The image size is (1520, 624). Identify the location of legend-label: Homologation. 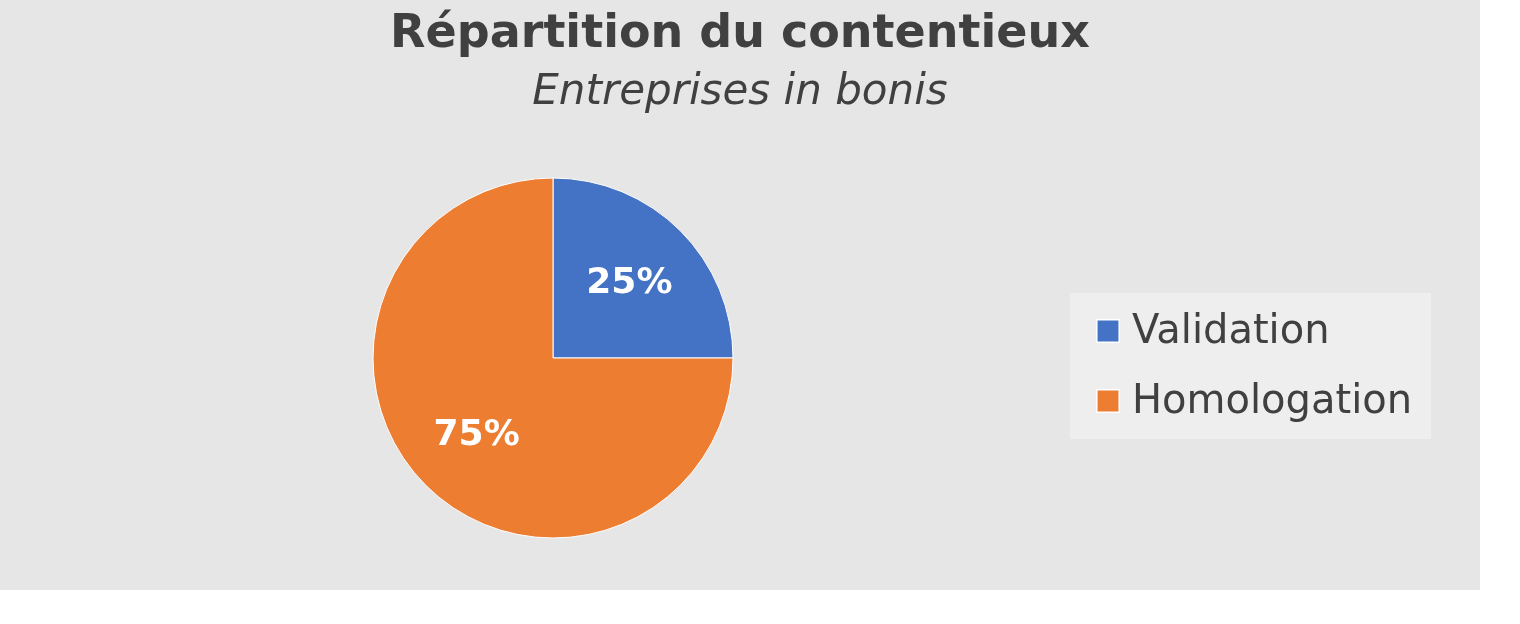
(1272, 399).